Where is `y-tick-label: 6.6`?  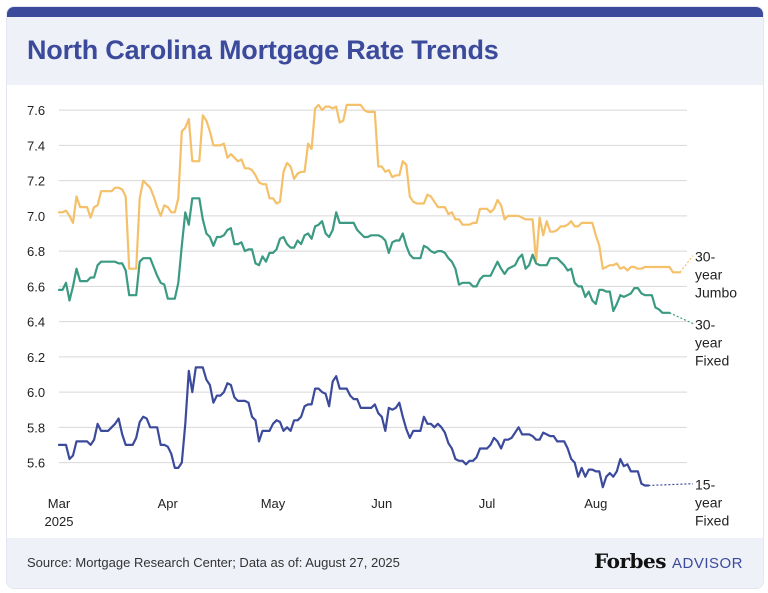 y-tick-label: 6.6 is located at coordinates (36, 286).